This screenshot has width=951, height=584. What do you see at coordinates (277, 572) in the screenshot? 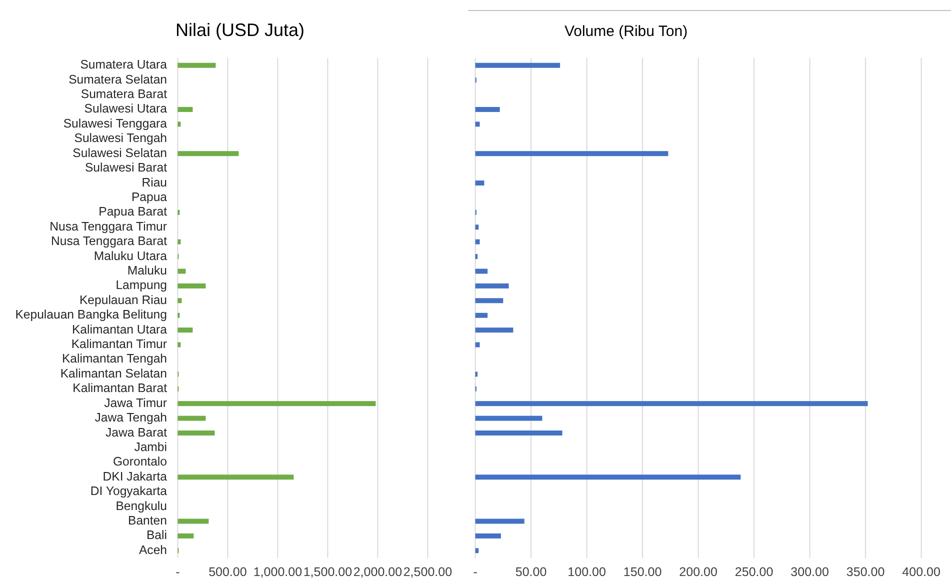
I see `x-tick-label: 1,000.00` at bounding box center [277, 572].